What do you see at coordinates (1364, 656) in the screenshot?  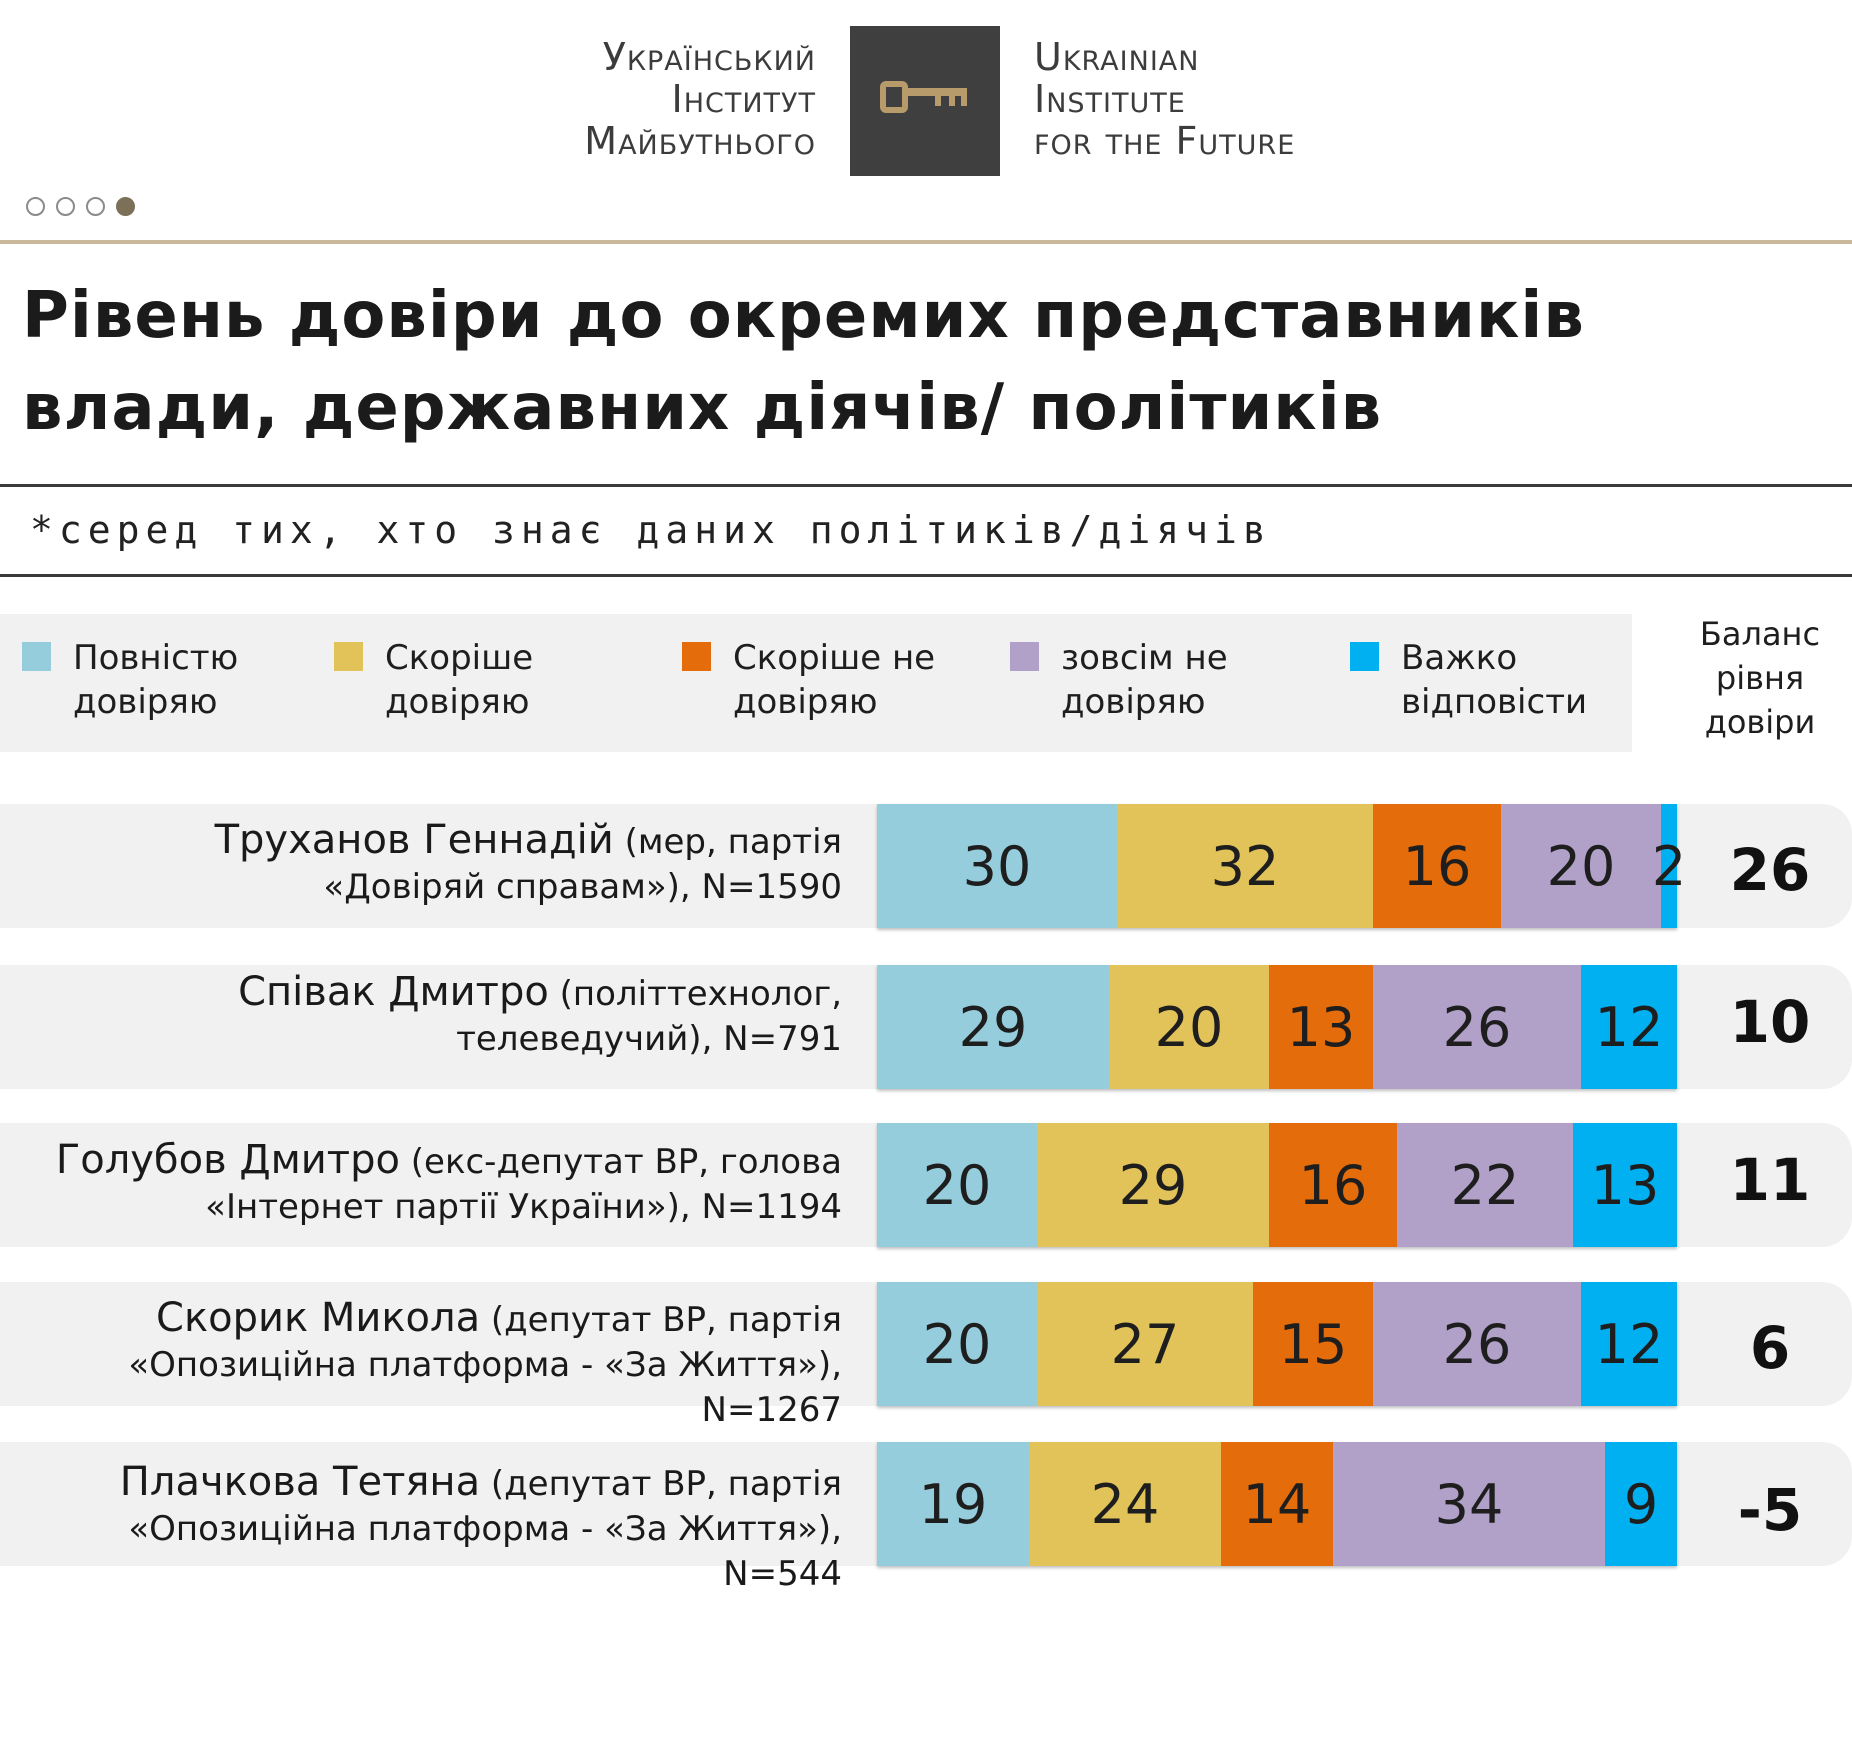 I see `legend-swatch-hard-to-say` at bounding box center [1364, 656].